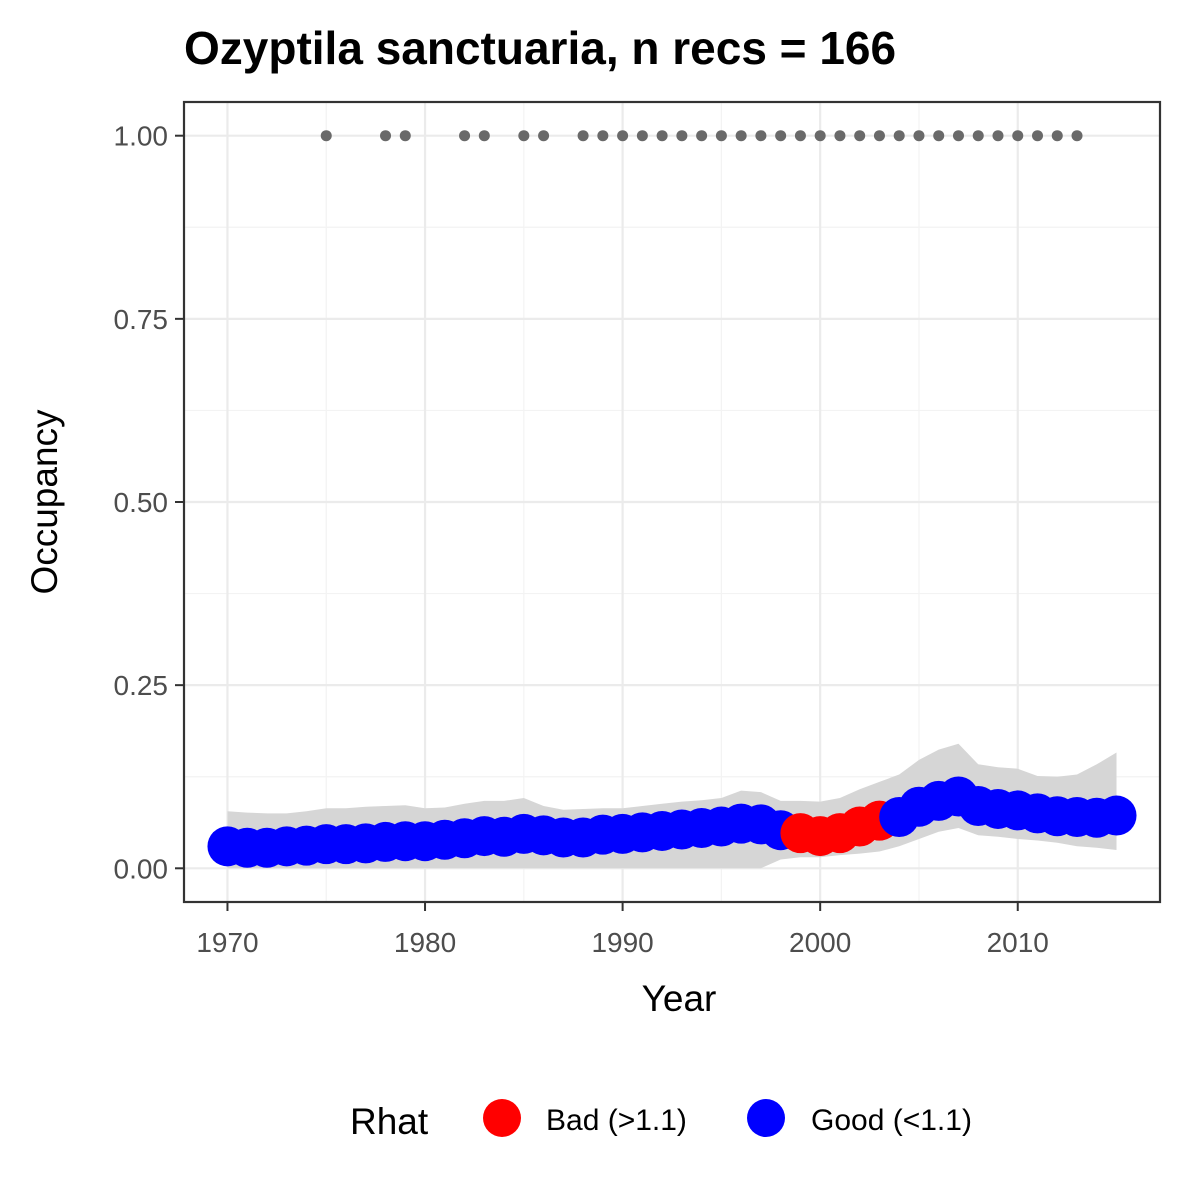  What do you see at coordinates (679, 998) in the screenshot?
I see `x-axis-title: Year` at bounding box center [679, 998].